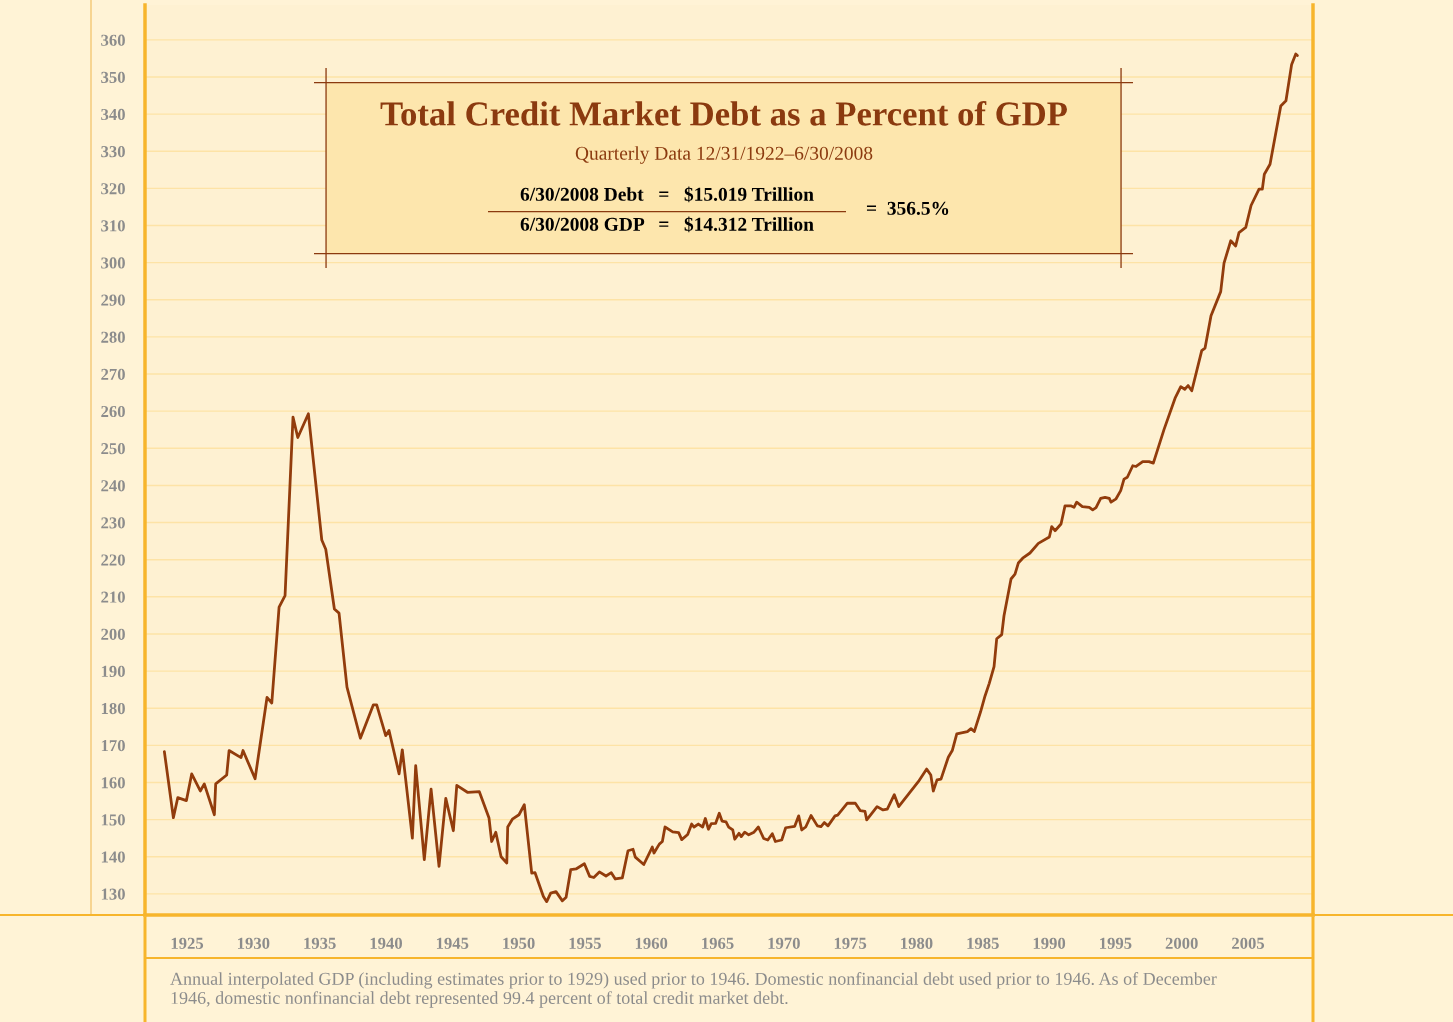 This screenshot has height=1022, width=1453. What do you see at coordinates (113, 77) in the screenshot?
I see `y-tick-label: 350` at bounding box center [113, 77].